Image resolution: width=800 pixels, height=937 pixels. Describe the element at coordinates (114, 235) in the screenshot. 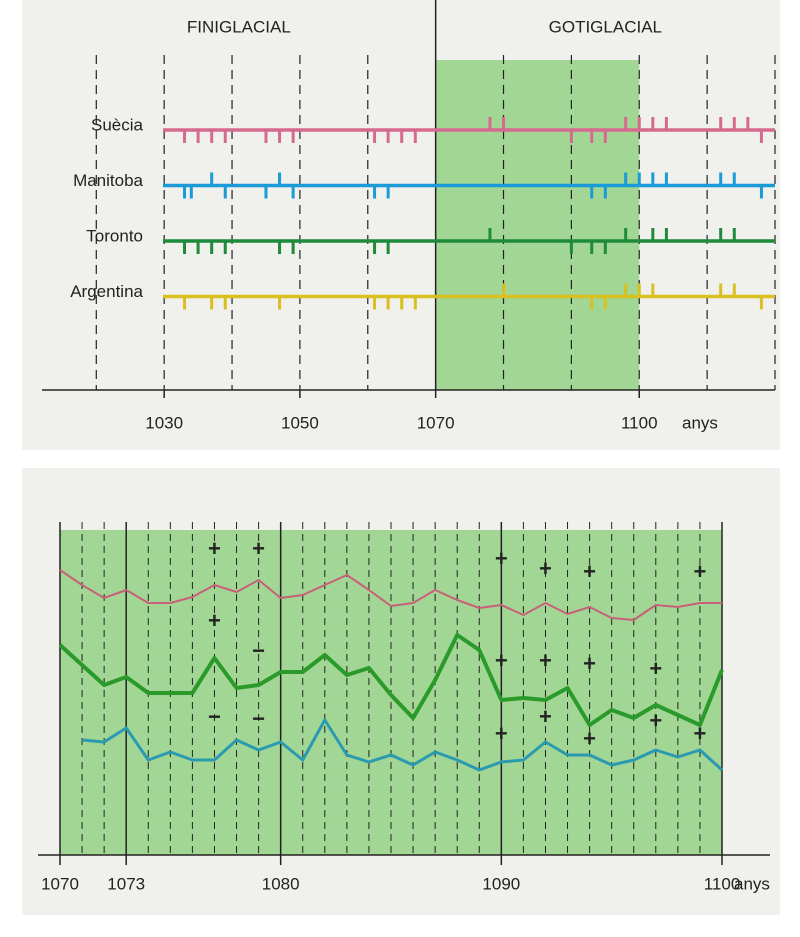

I see `series-label: Toronto` at that location.